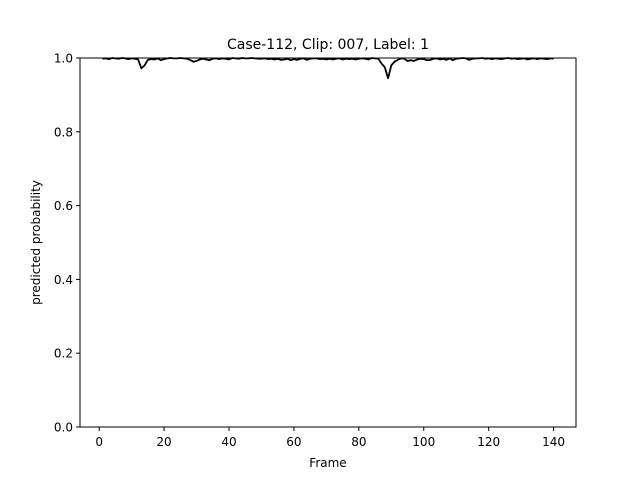 The width and height of the screenshot is (640, 480). Describe the element at coordinates (63, 206) in the screenshot. I see `y-tick-label: 0.6` at that location.